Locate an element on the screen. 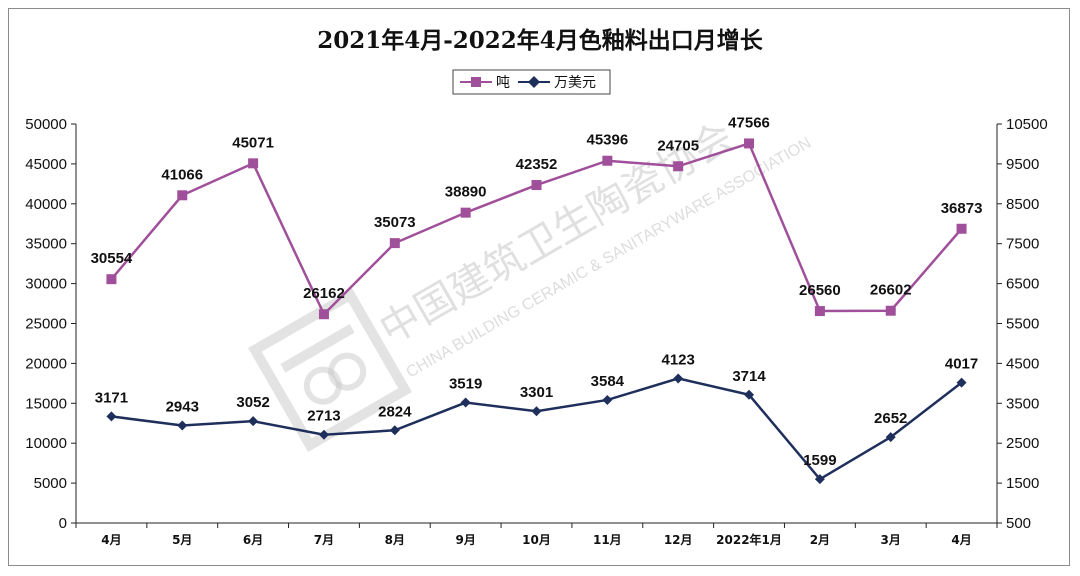 Image resolution: width=1080 pixels, height=576 pixels. y-left-tick-label: 50000 is located at coordinates (46, 124).